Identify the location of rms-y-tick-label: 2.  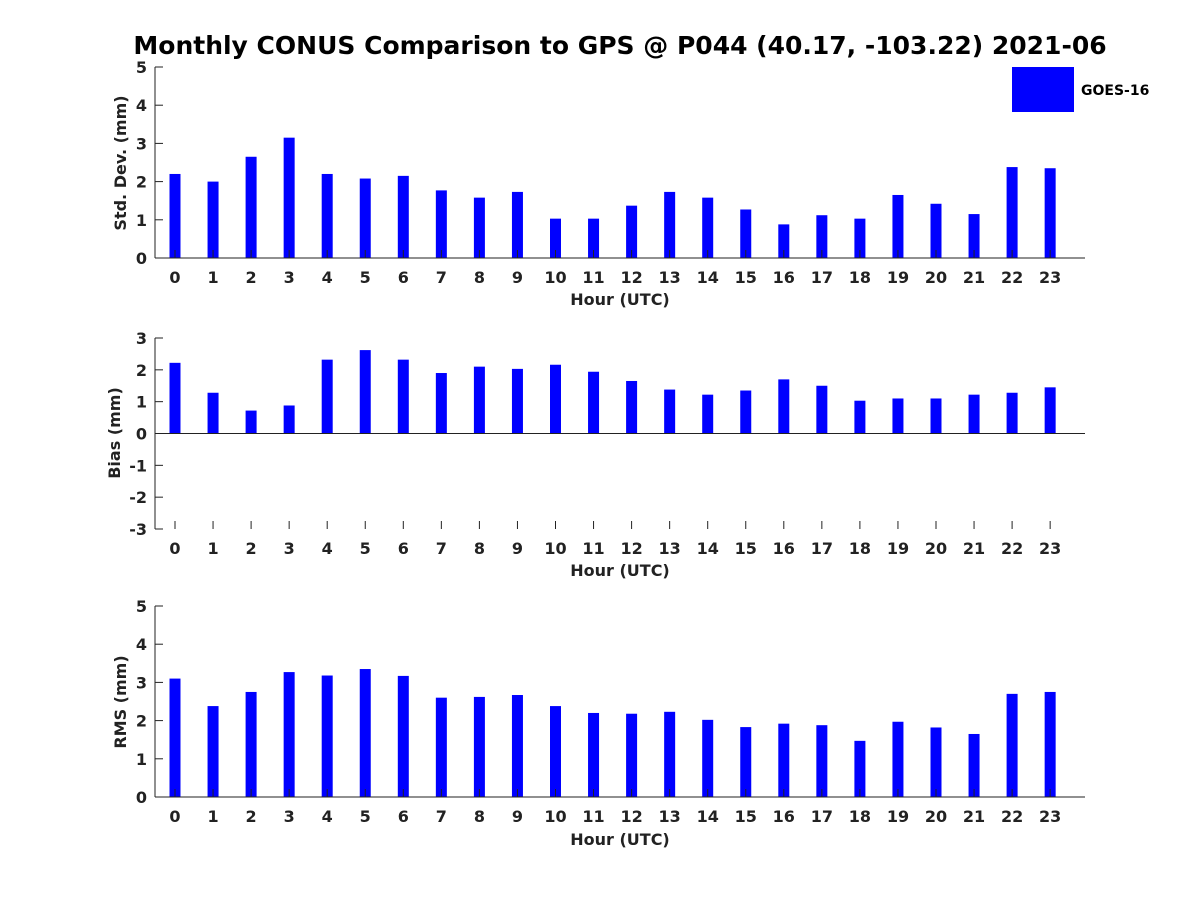
(141, 721).